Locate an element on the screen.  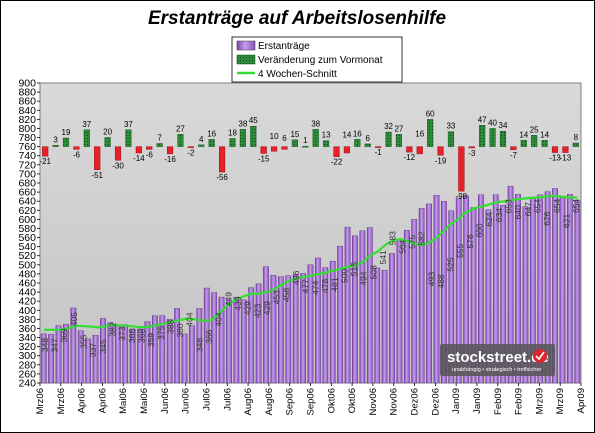
change-value-label: 27 is located at coordinates (180, 128).